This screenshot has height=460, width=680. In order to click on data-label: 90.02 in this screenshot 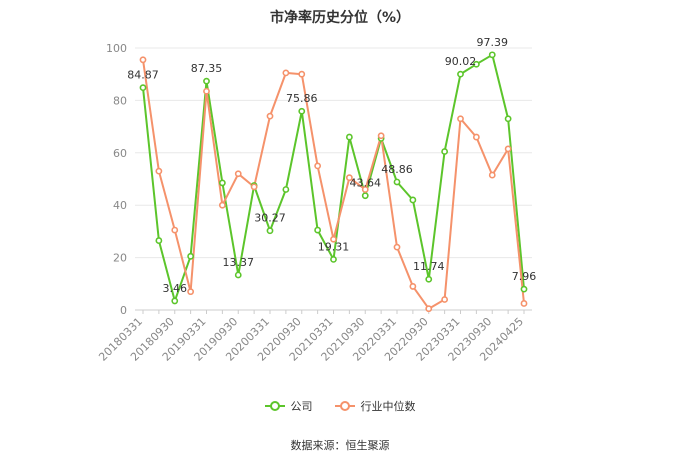, I will do `click(461, 61)`.